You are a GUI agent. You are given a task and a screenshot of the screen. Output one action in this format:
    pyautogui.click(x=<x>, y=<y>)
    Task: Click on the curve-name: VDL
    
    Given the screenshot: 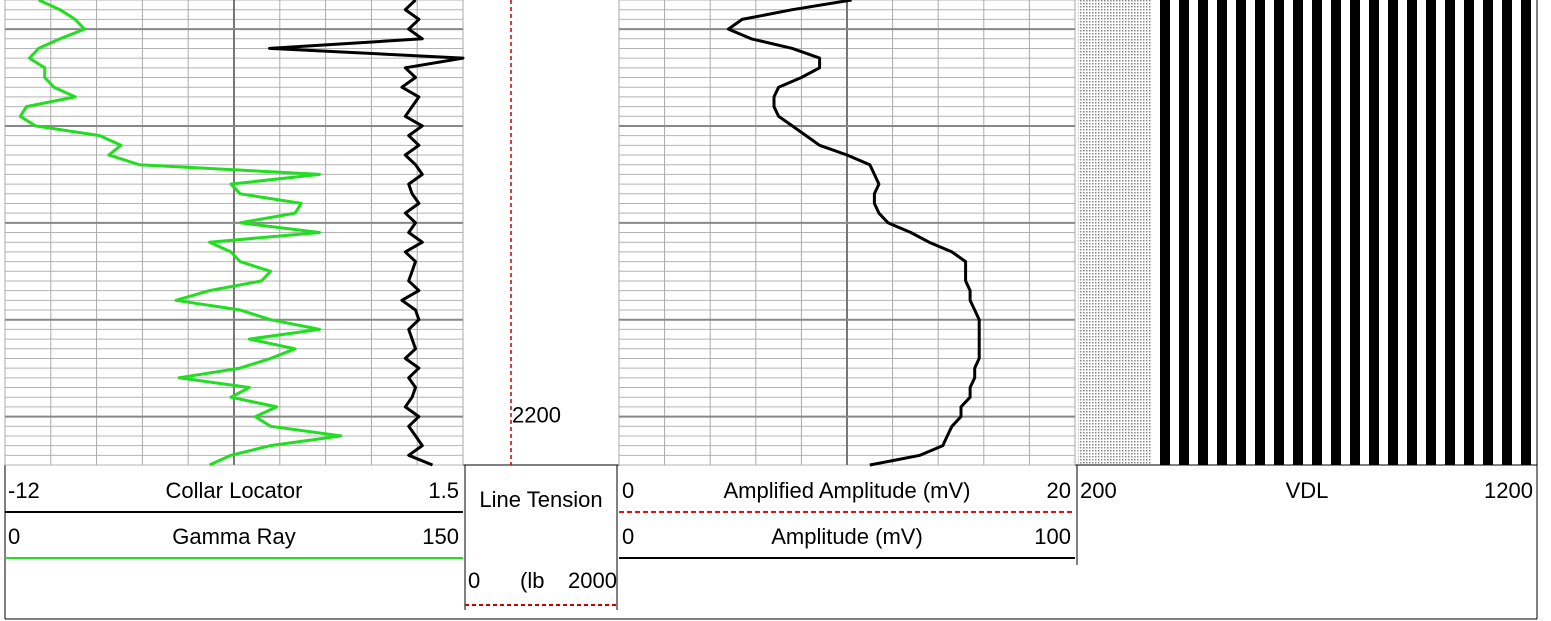 What is the action you would take?
    pyautogui.click(x=1307, y=490)
    